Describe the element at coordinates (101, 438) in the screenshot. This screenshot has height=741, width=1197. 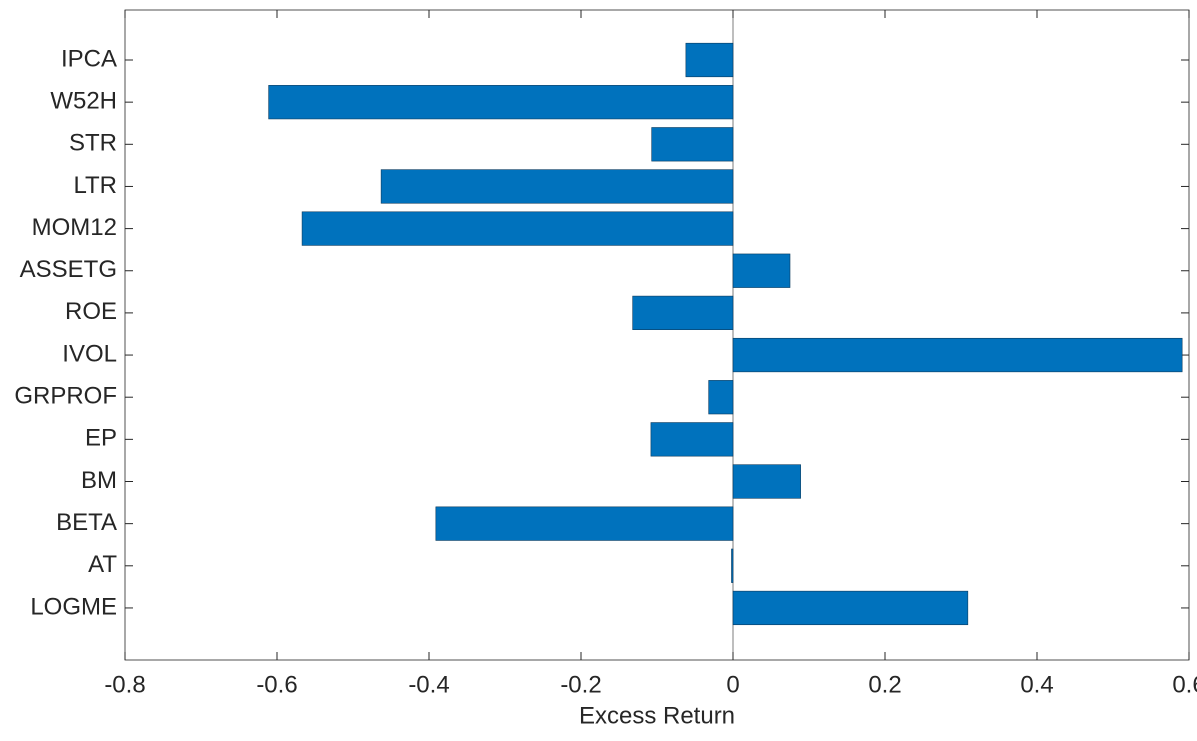
I see `y-tick-label: EP` at that location.